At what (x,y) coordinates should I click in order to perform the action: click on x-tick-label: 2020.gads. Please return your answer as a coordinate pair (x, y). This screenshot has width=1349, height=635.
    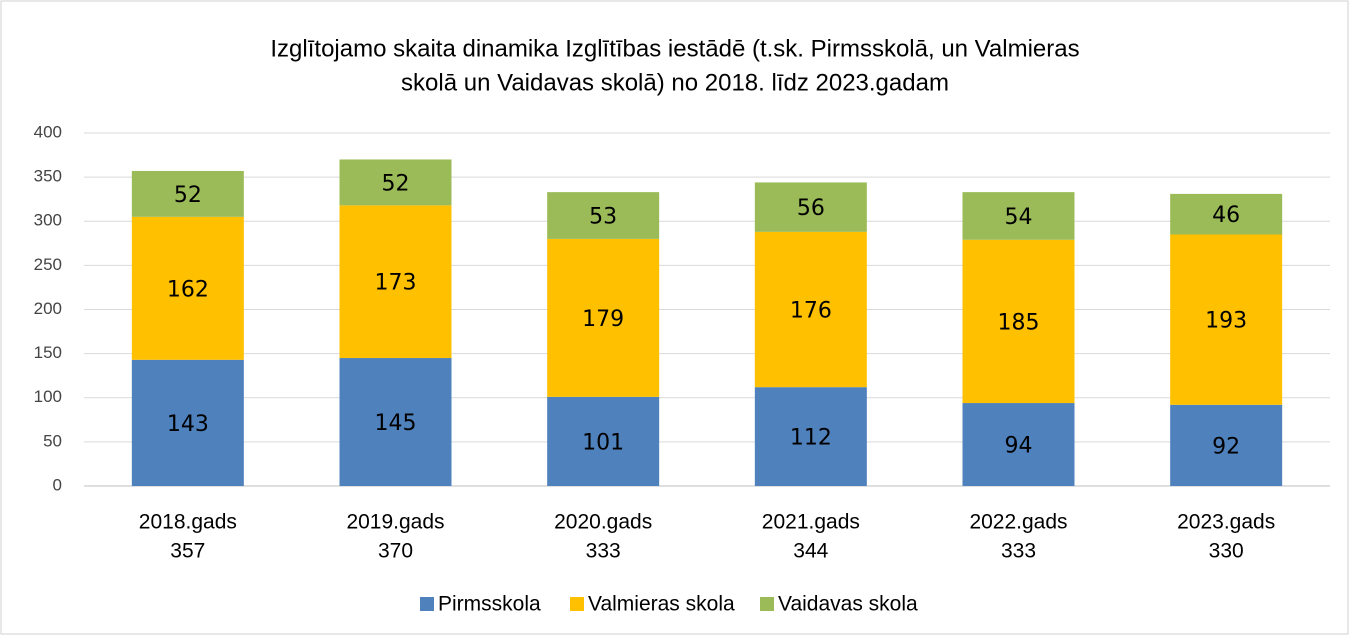
    Looking at the image, I should click on (603, 522).